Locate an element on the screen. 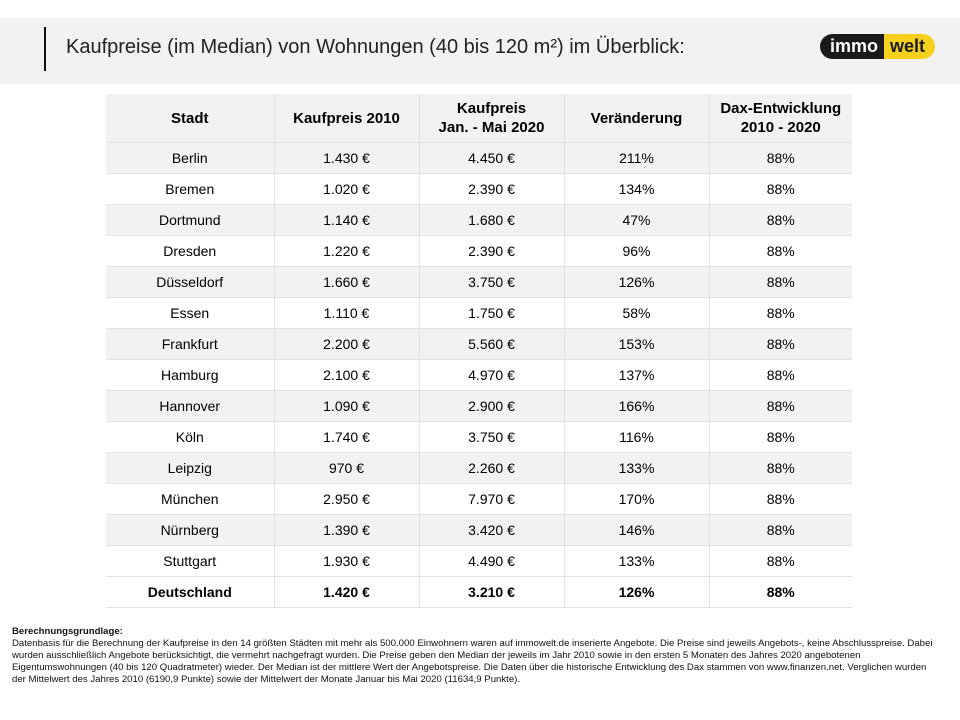 This screenshot has height=720, width=960. cell-kaufpreis-2010: 1.390 € is located at coordinates (347, 530).